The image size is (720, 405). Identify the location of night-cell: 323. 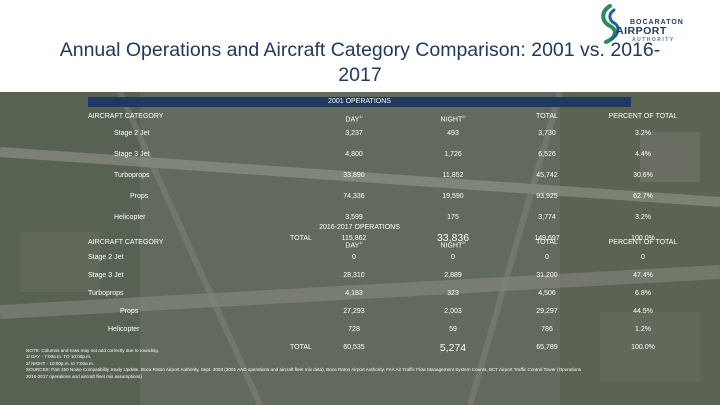
(453, 293).